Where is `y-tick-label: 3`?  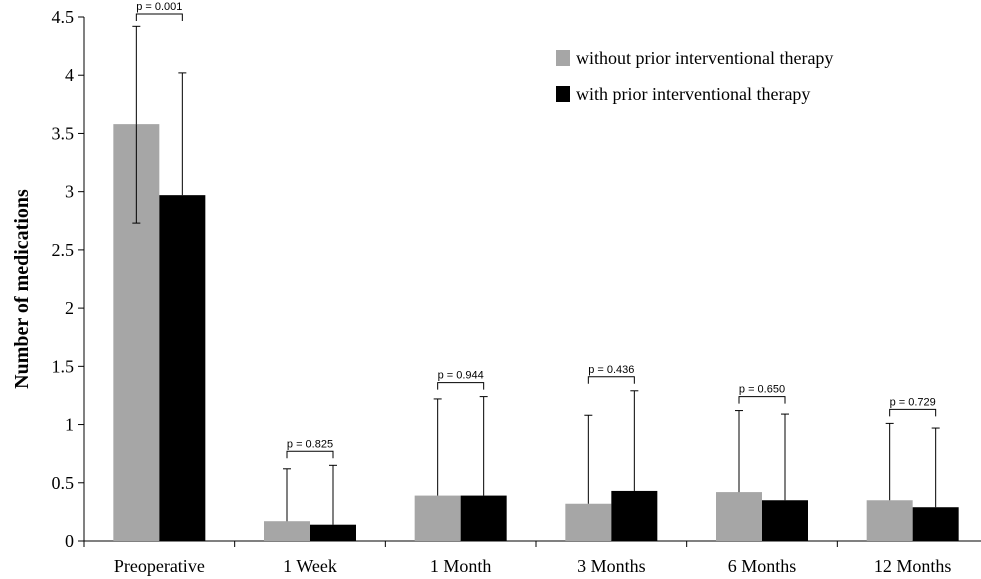 y-tick-label: 3 is located at coordinates (69, 192).